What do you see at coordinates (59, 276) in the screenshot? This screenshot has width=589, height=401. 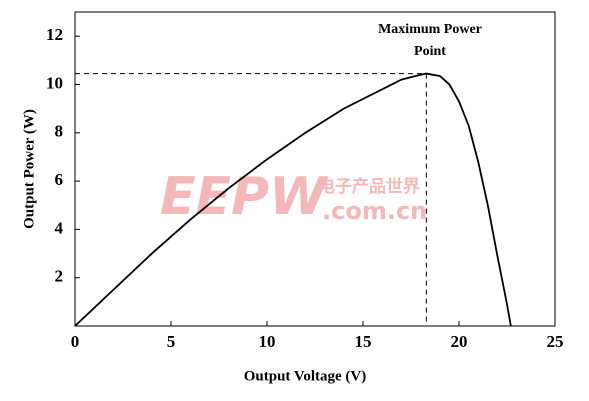 I see `y-tick-label: 2` at bounding box center [59, 276].